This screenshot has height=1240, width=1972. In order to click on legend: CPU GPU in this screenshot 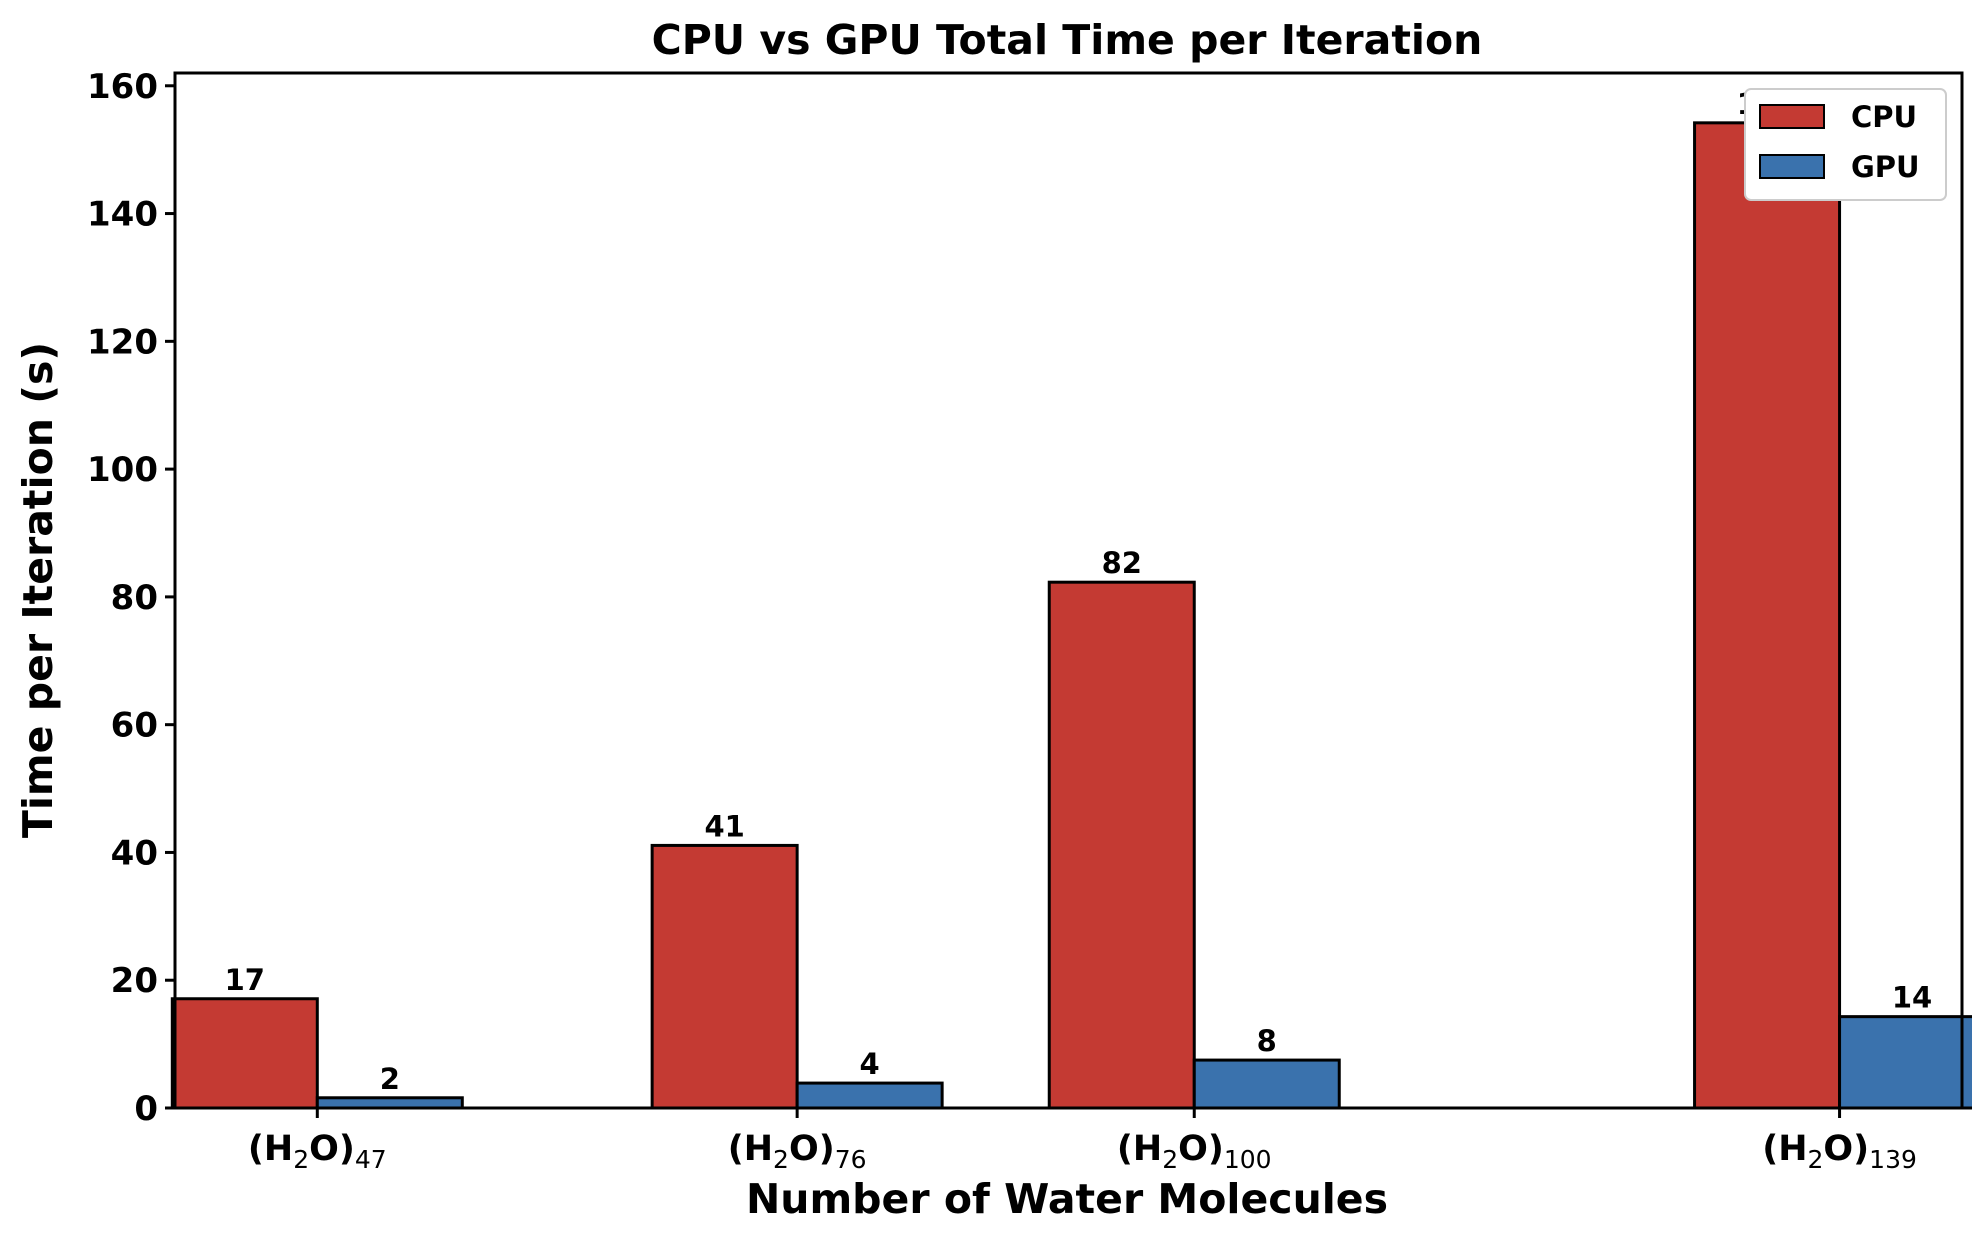, I will do `click(1845, 144)`.